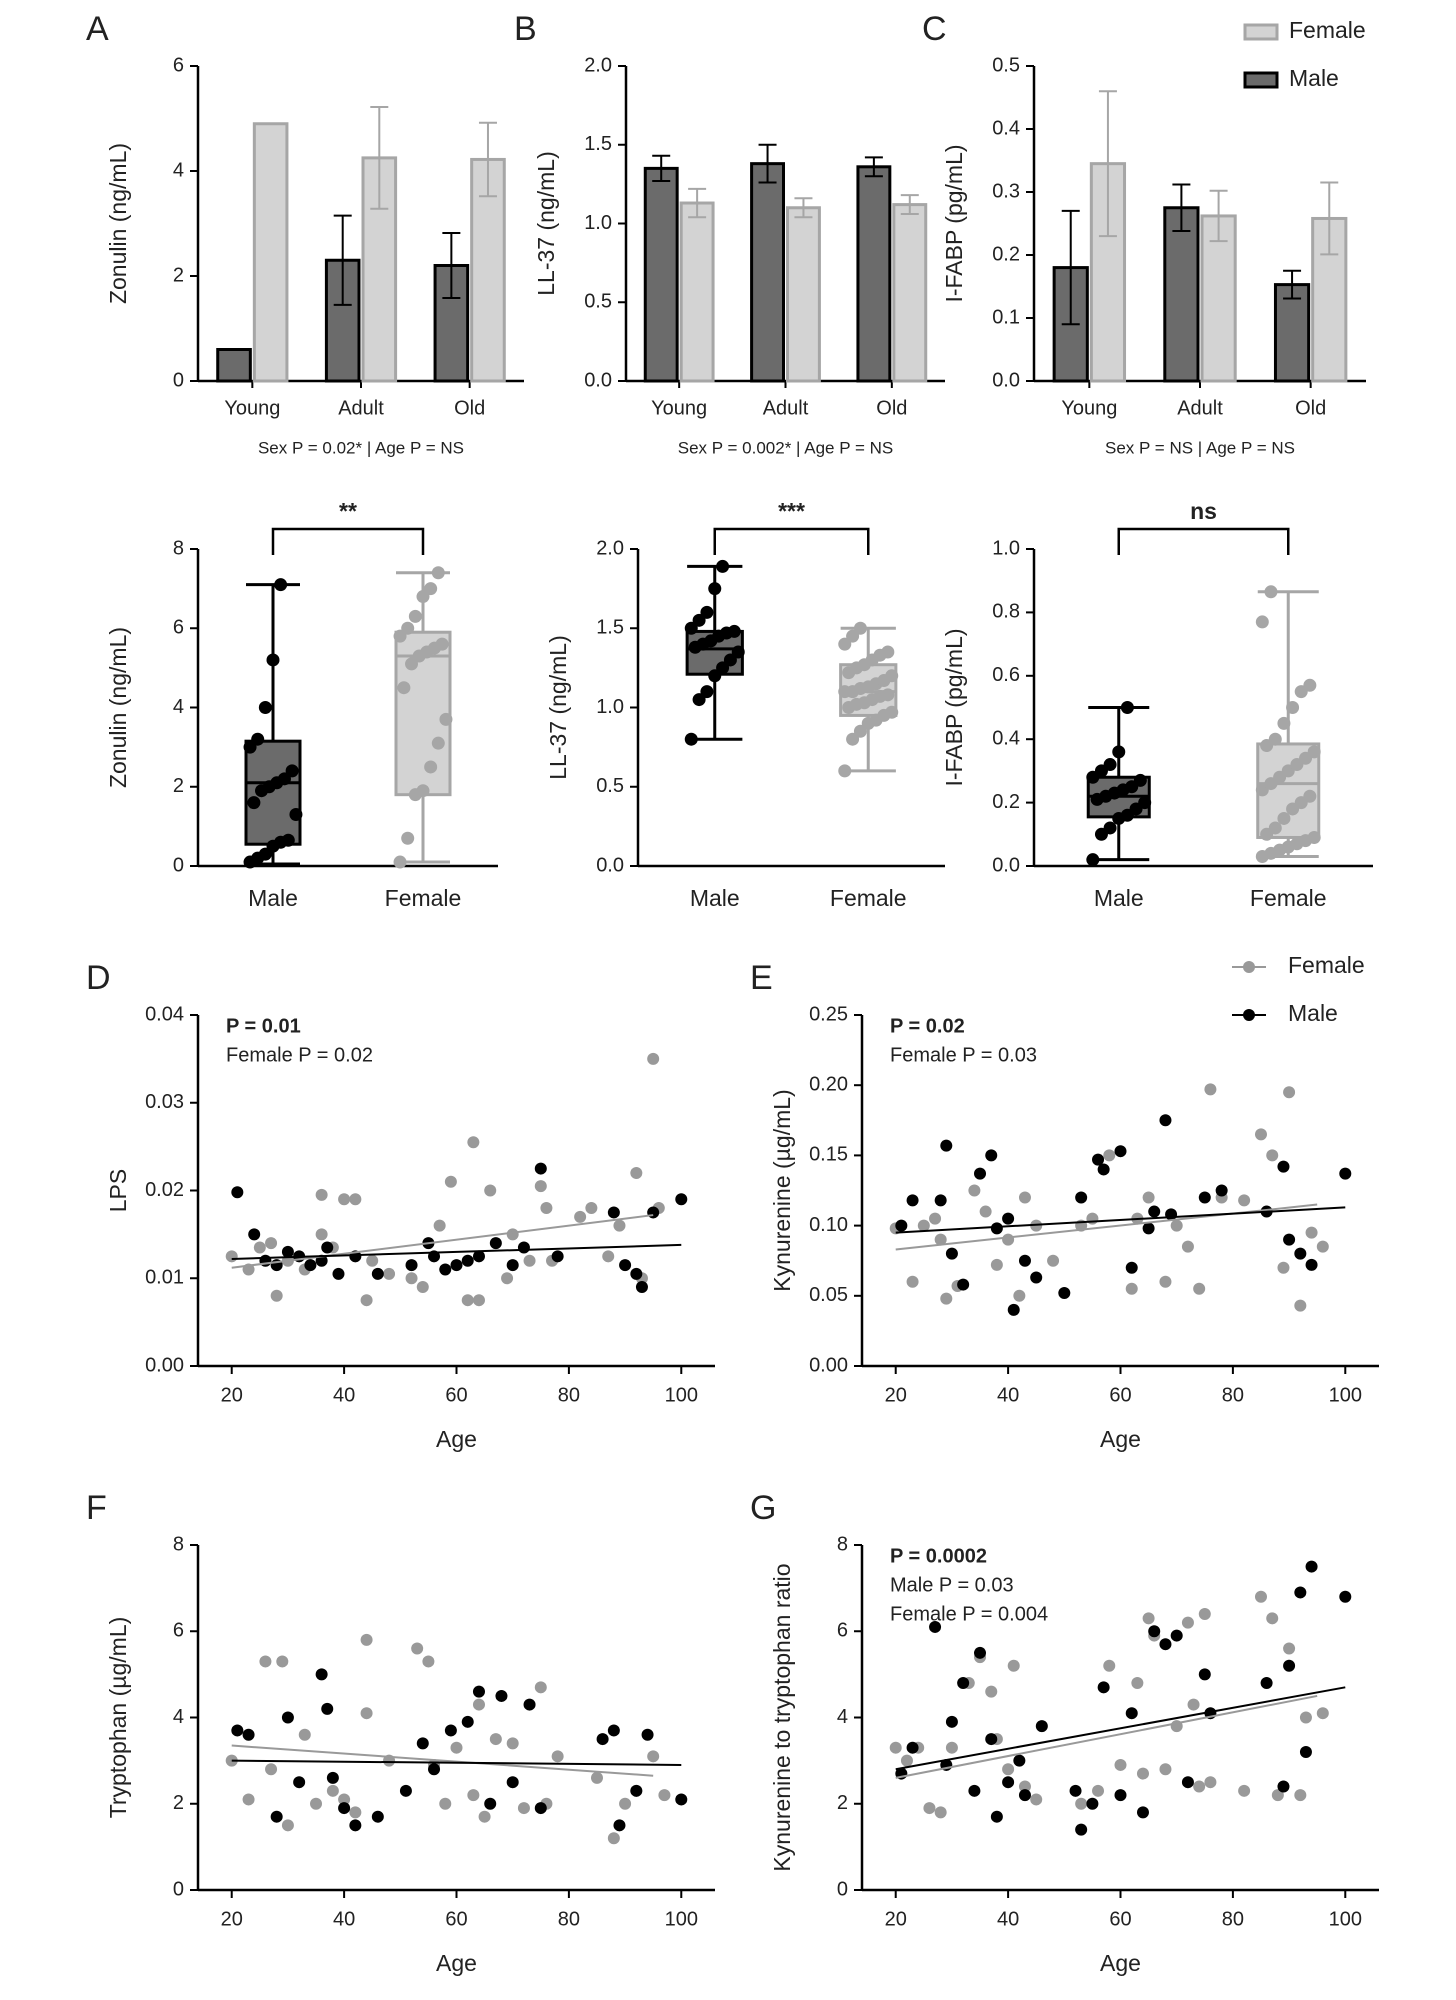  What do you see at coordinates (1006, 254) in the screenshot?
I see `y-tick-label: 0.2` at bounding box center [1006, 254].